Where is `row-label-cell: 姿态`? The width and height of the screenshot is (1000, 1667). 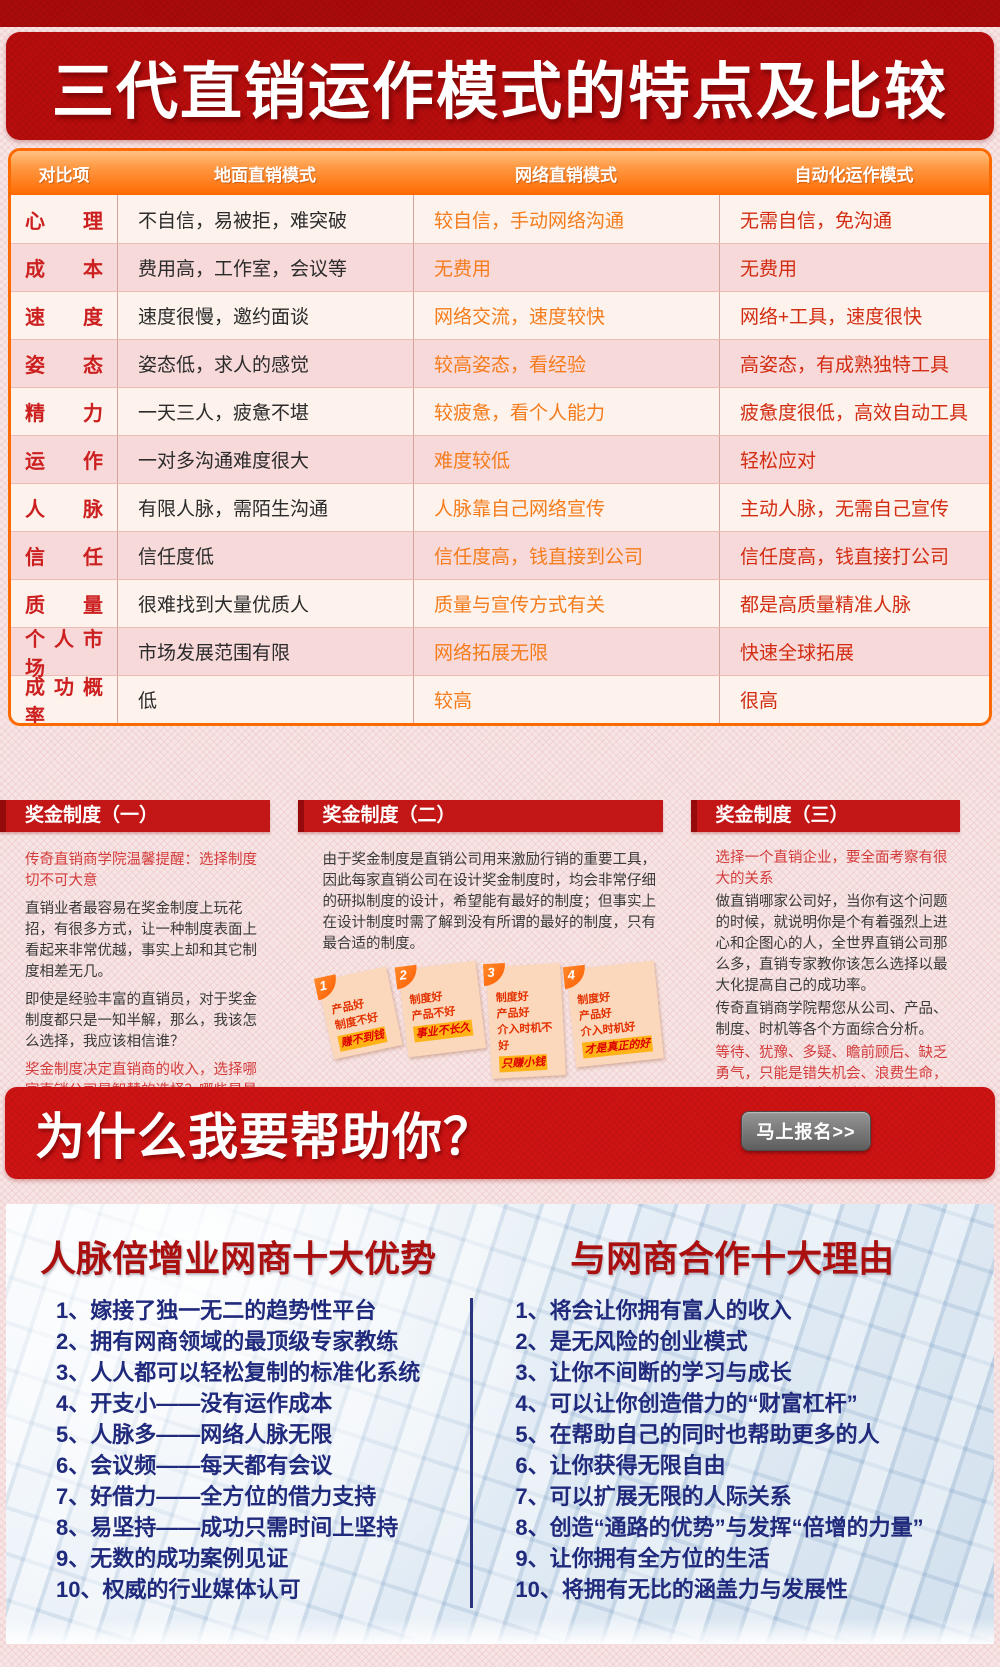
row-label-cell: 姿态 is located at coordinates (64, 363).